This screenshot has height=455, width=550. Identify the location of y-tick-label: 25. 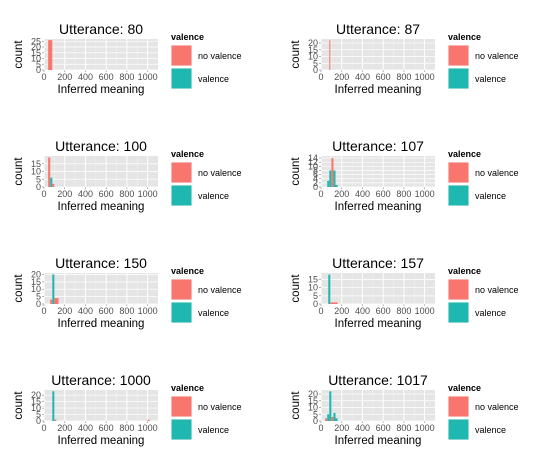
(36, 41).